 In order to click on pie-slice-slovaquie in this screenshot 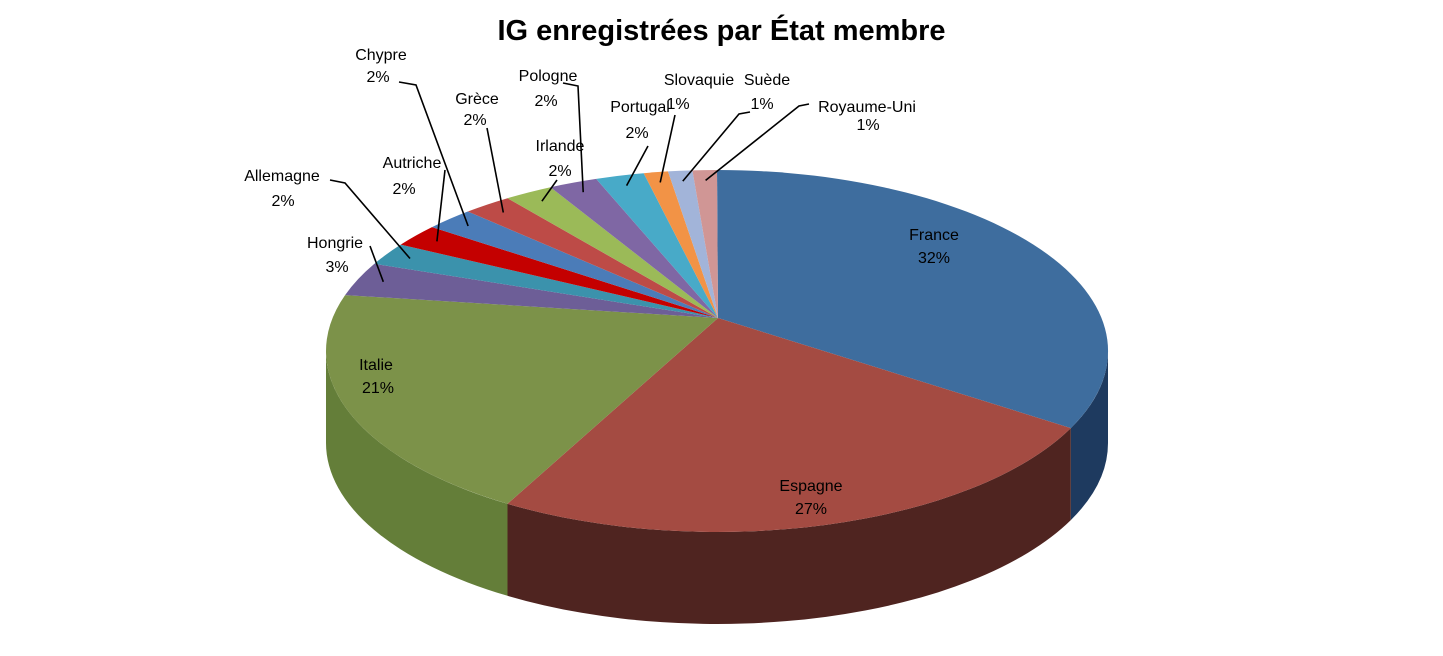, I will do `click(680, 244)`.